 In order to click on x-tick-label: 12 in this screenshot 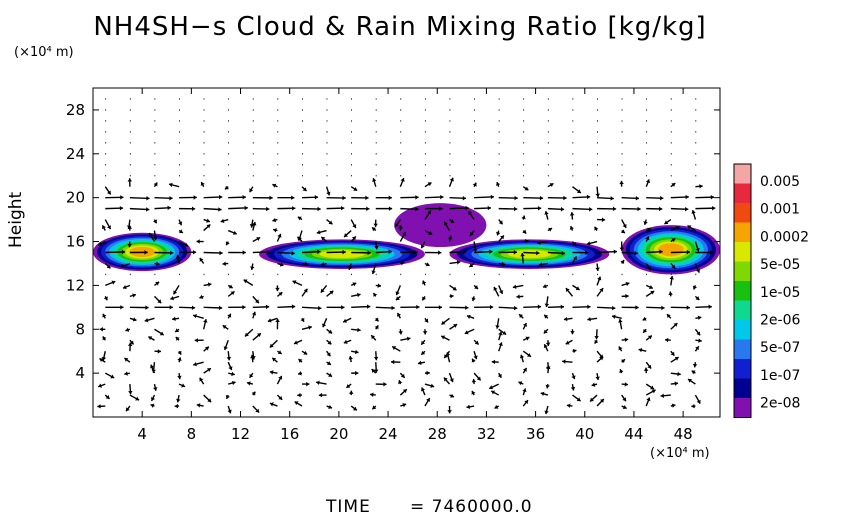, I will do `click(240, 434)`.